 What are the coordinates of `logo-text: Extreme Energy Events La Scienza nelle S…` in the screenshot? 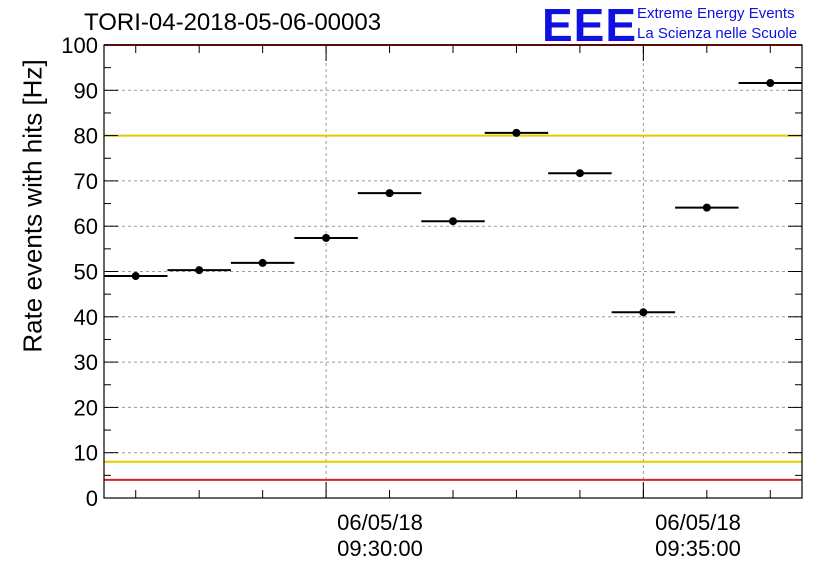 It's located at (717, 24).